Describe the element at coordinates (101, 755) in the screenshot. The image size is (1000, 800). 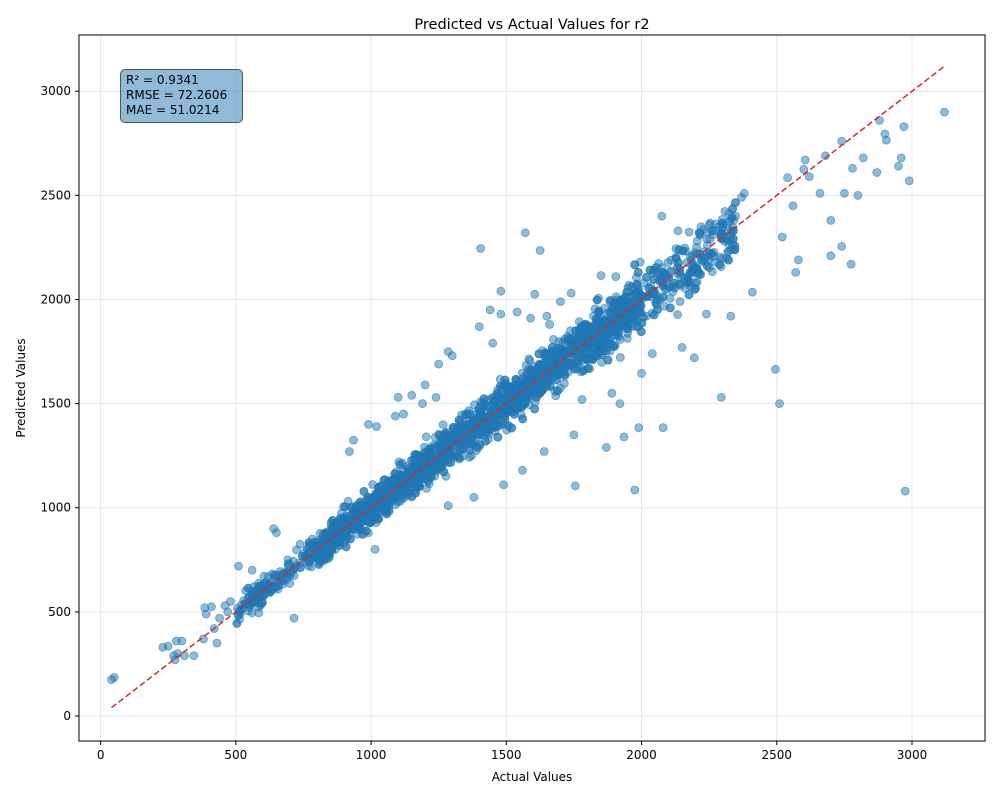
I see `x-tick-label: 0` at that location.